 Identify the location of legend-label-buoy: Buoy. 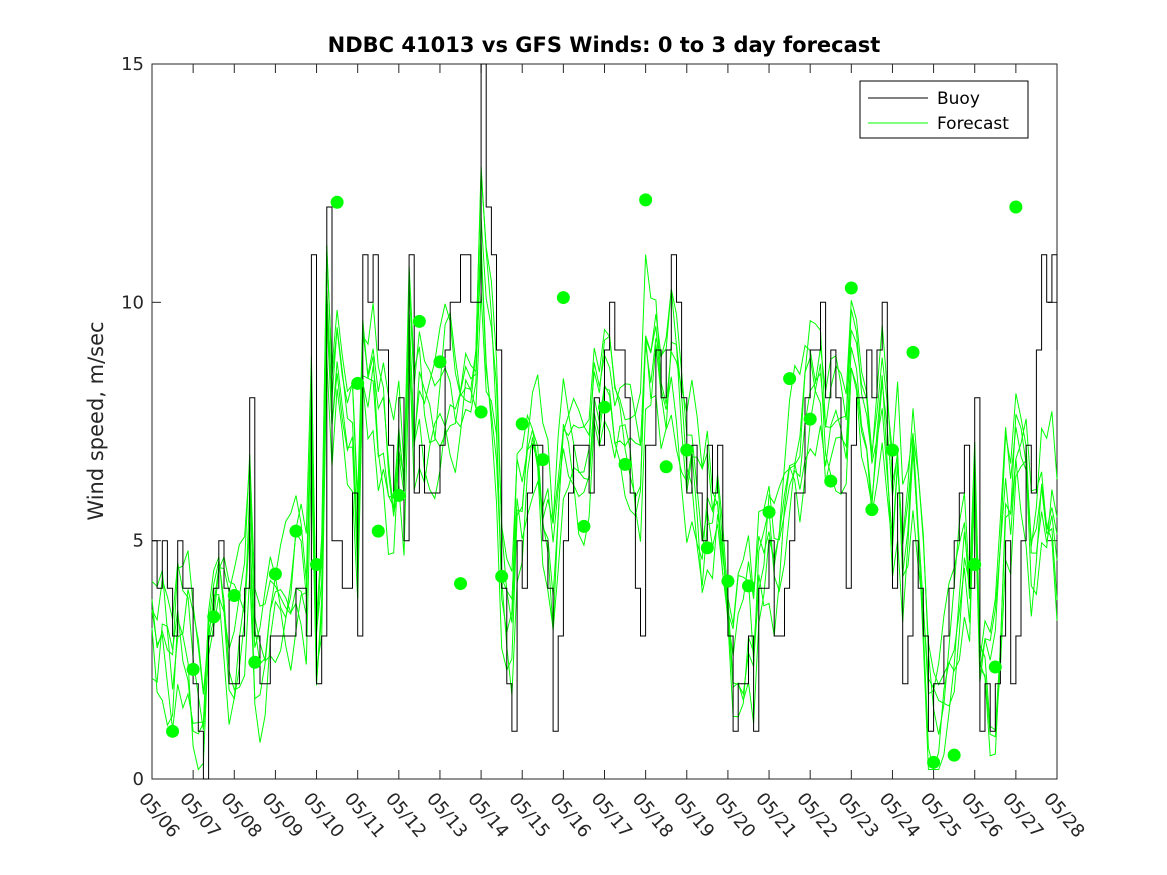
(958, 99).